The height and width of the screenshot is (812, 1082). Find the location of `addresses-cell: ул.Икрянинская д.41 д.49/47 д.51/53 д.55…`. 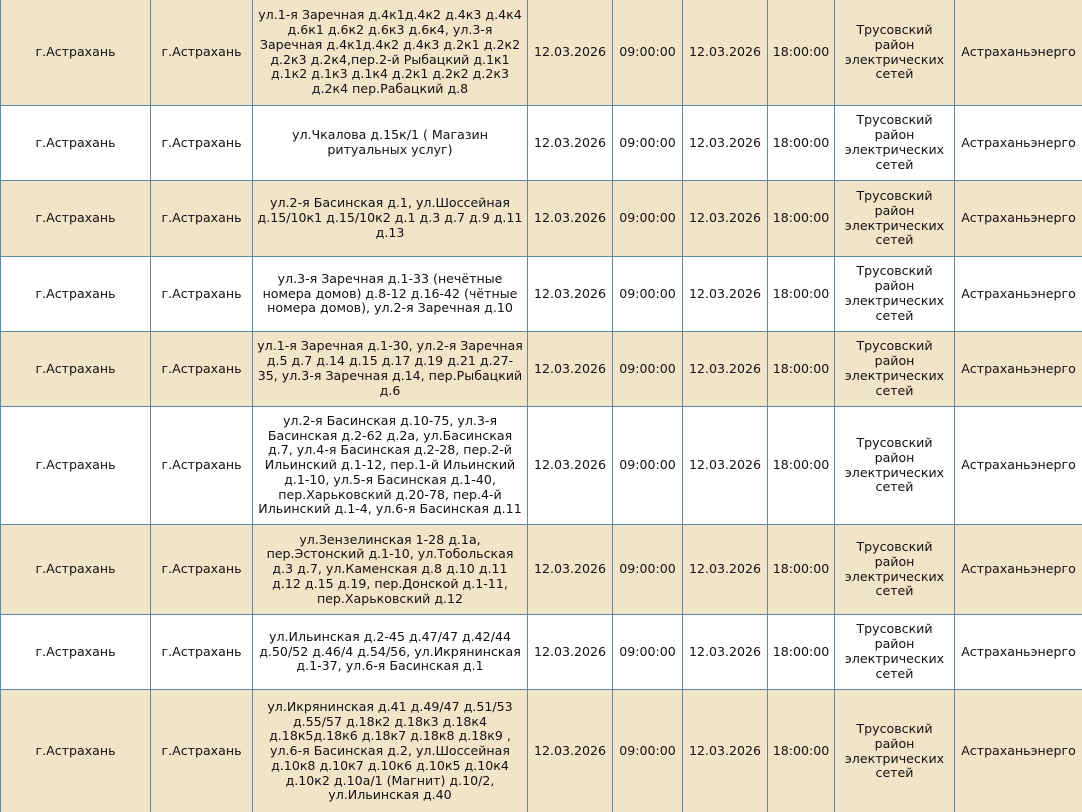

addresses-cell: ул.Икрянинская д.41 д.49/47 д.51/53 д.55… is located at coordinates (390, 750).